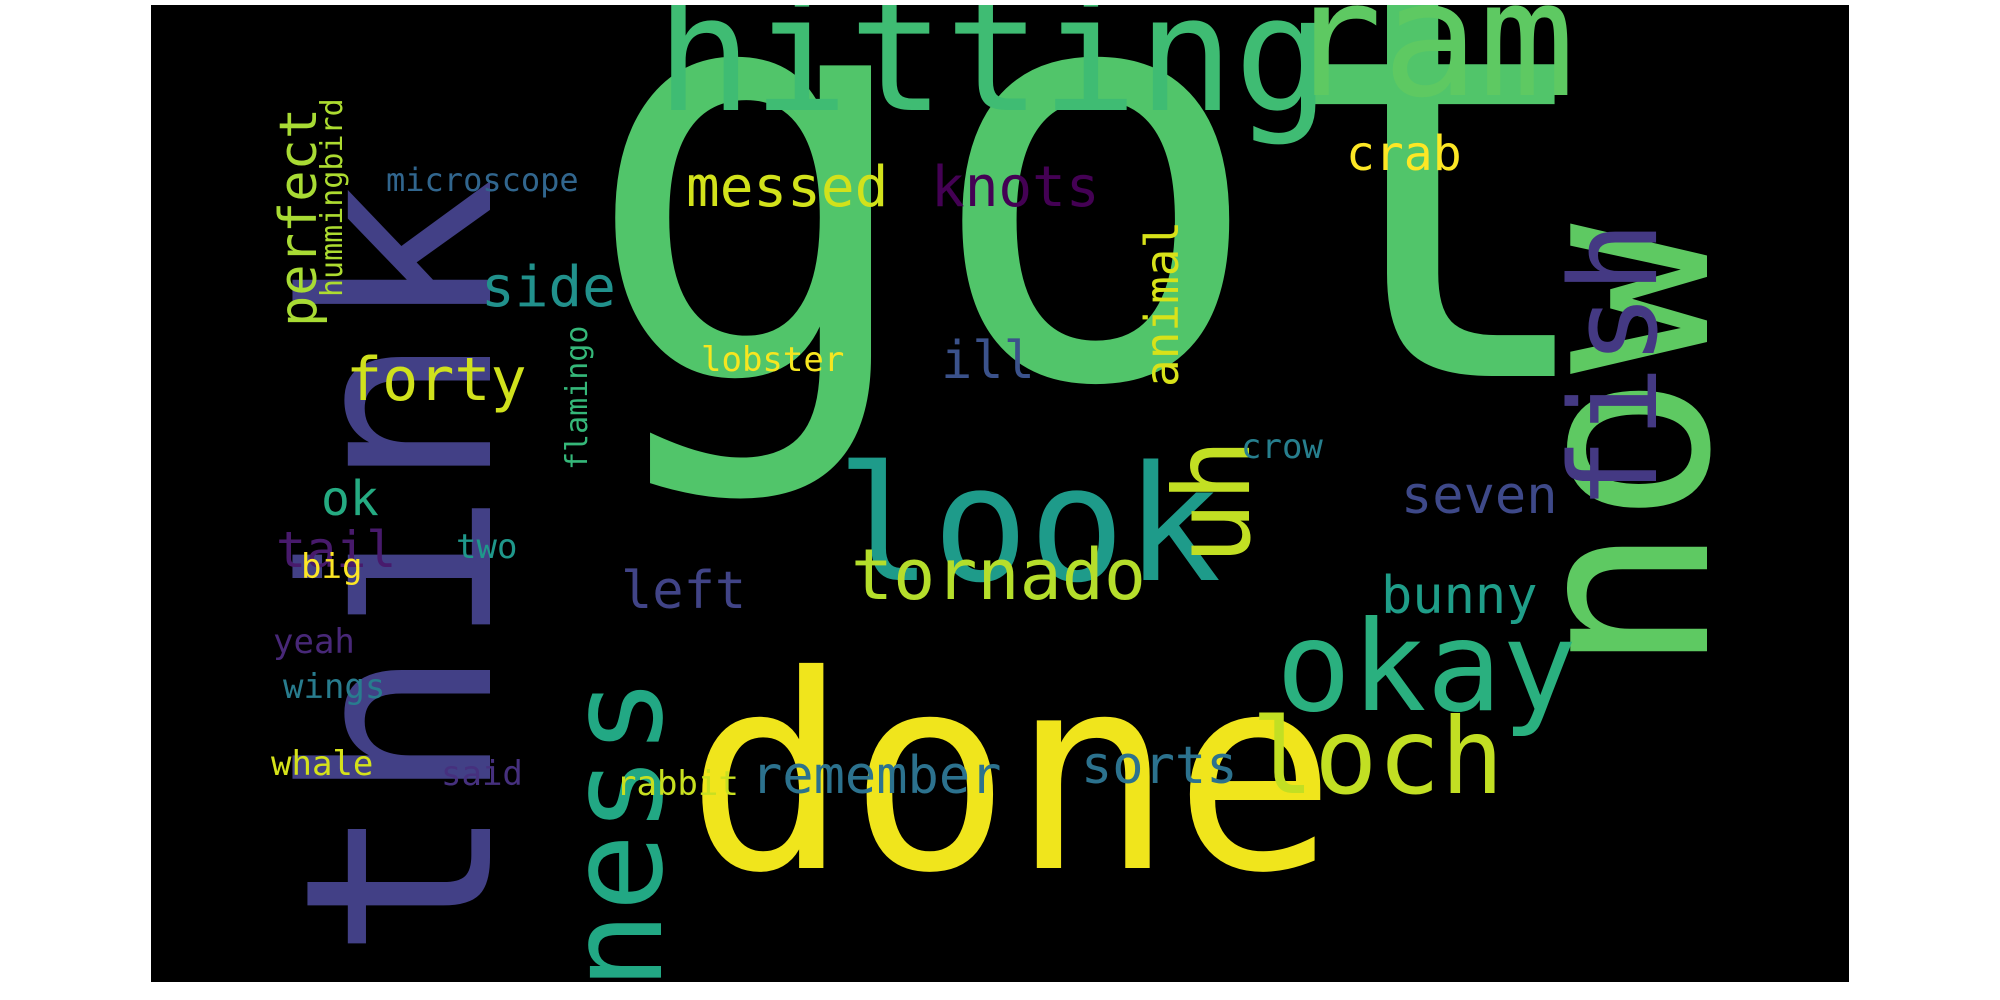 This screenshot has width=2000, height=1000. Describe the element at coordinates (577, 398) in the screenshot. I see `word-flamingo: flamingo` at that location.